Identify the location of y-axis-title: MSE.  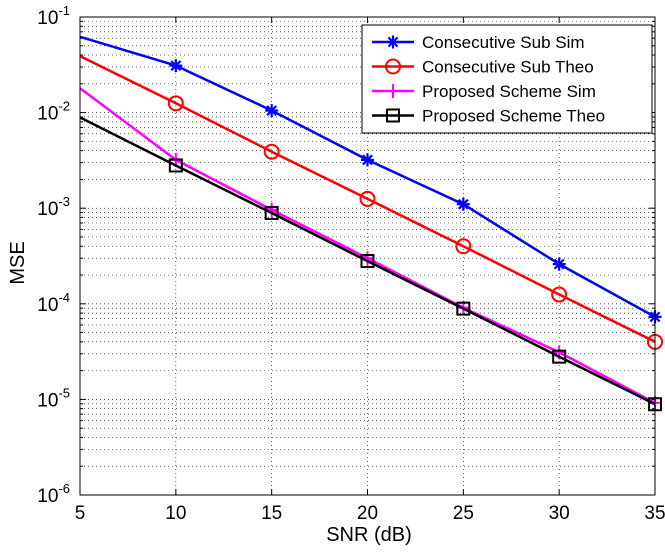
(18, 262).